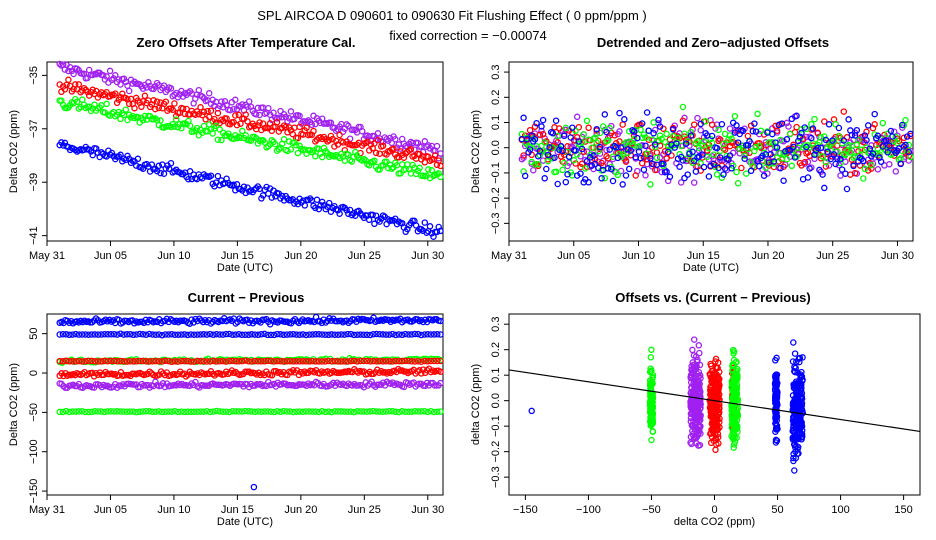 Image resolution: width=936 pixels, height=540 pixels. I want to click on y-tick-label: −0.3, so click(496, 477).